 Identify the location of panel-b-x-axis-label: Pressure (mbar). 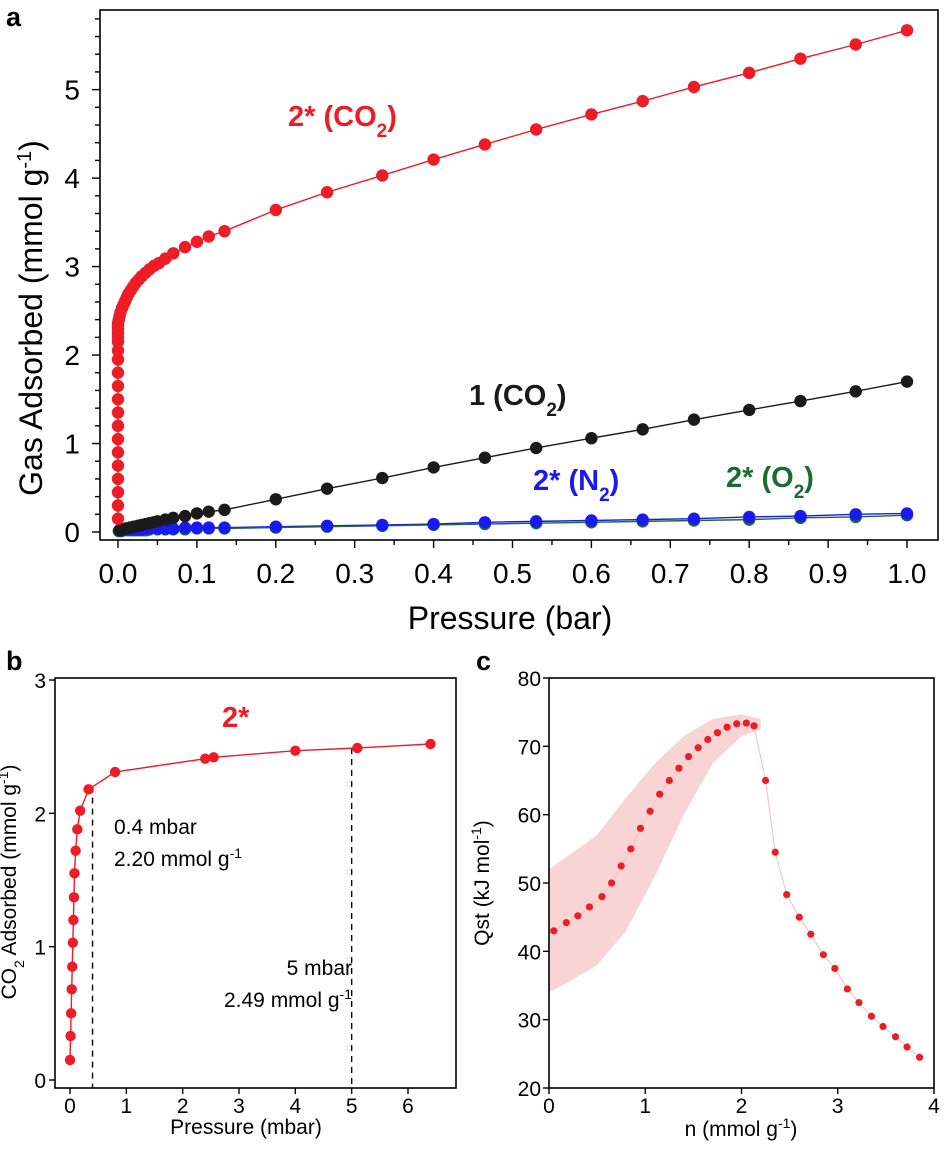
(246, 1127).